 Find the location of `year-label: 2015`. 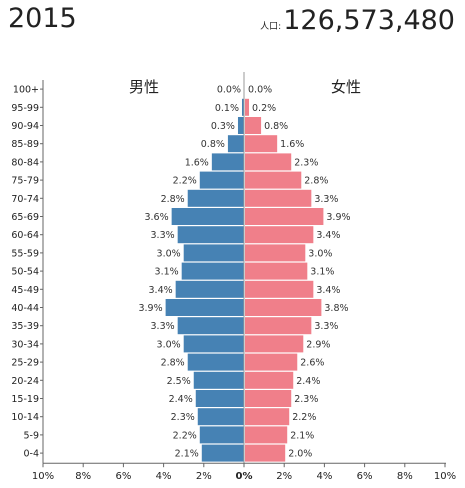

year-label: 2015 is located at coordinates (42, 18).